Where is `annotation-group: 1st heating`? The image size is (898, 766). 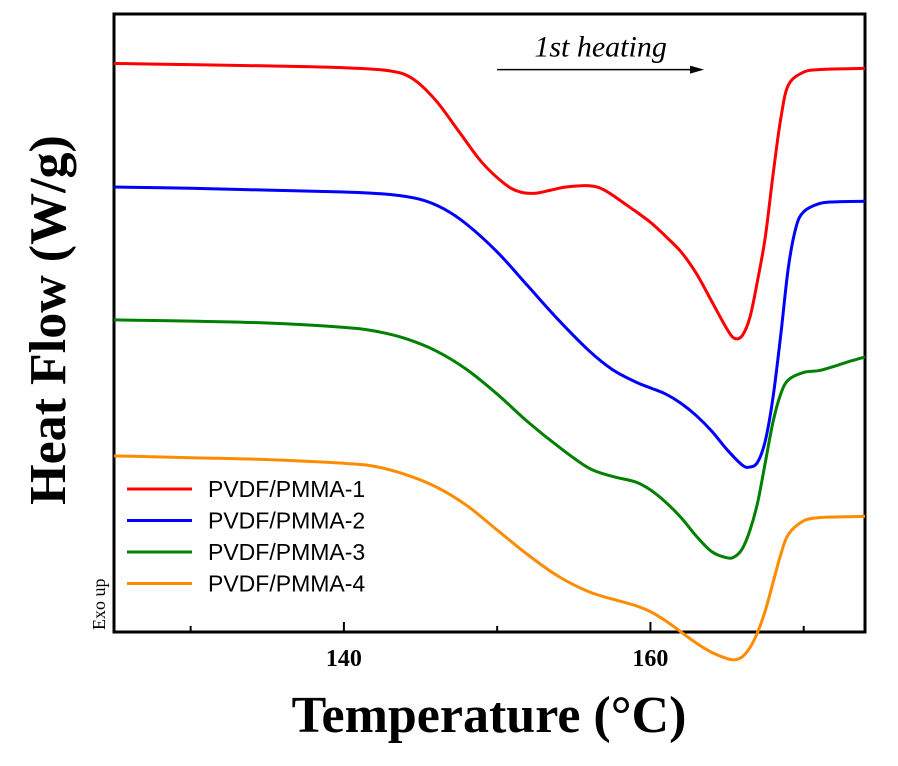
annotation-group: 1st heating is located at coordinates (601, 52).